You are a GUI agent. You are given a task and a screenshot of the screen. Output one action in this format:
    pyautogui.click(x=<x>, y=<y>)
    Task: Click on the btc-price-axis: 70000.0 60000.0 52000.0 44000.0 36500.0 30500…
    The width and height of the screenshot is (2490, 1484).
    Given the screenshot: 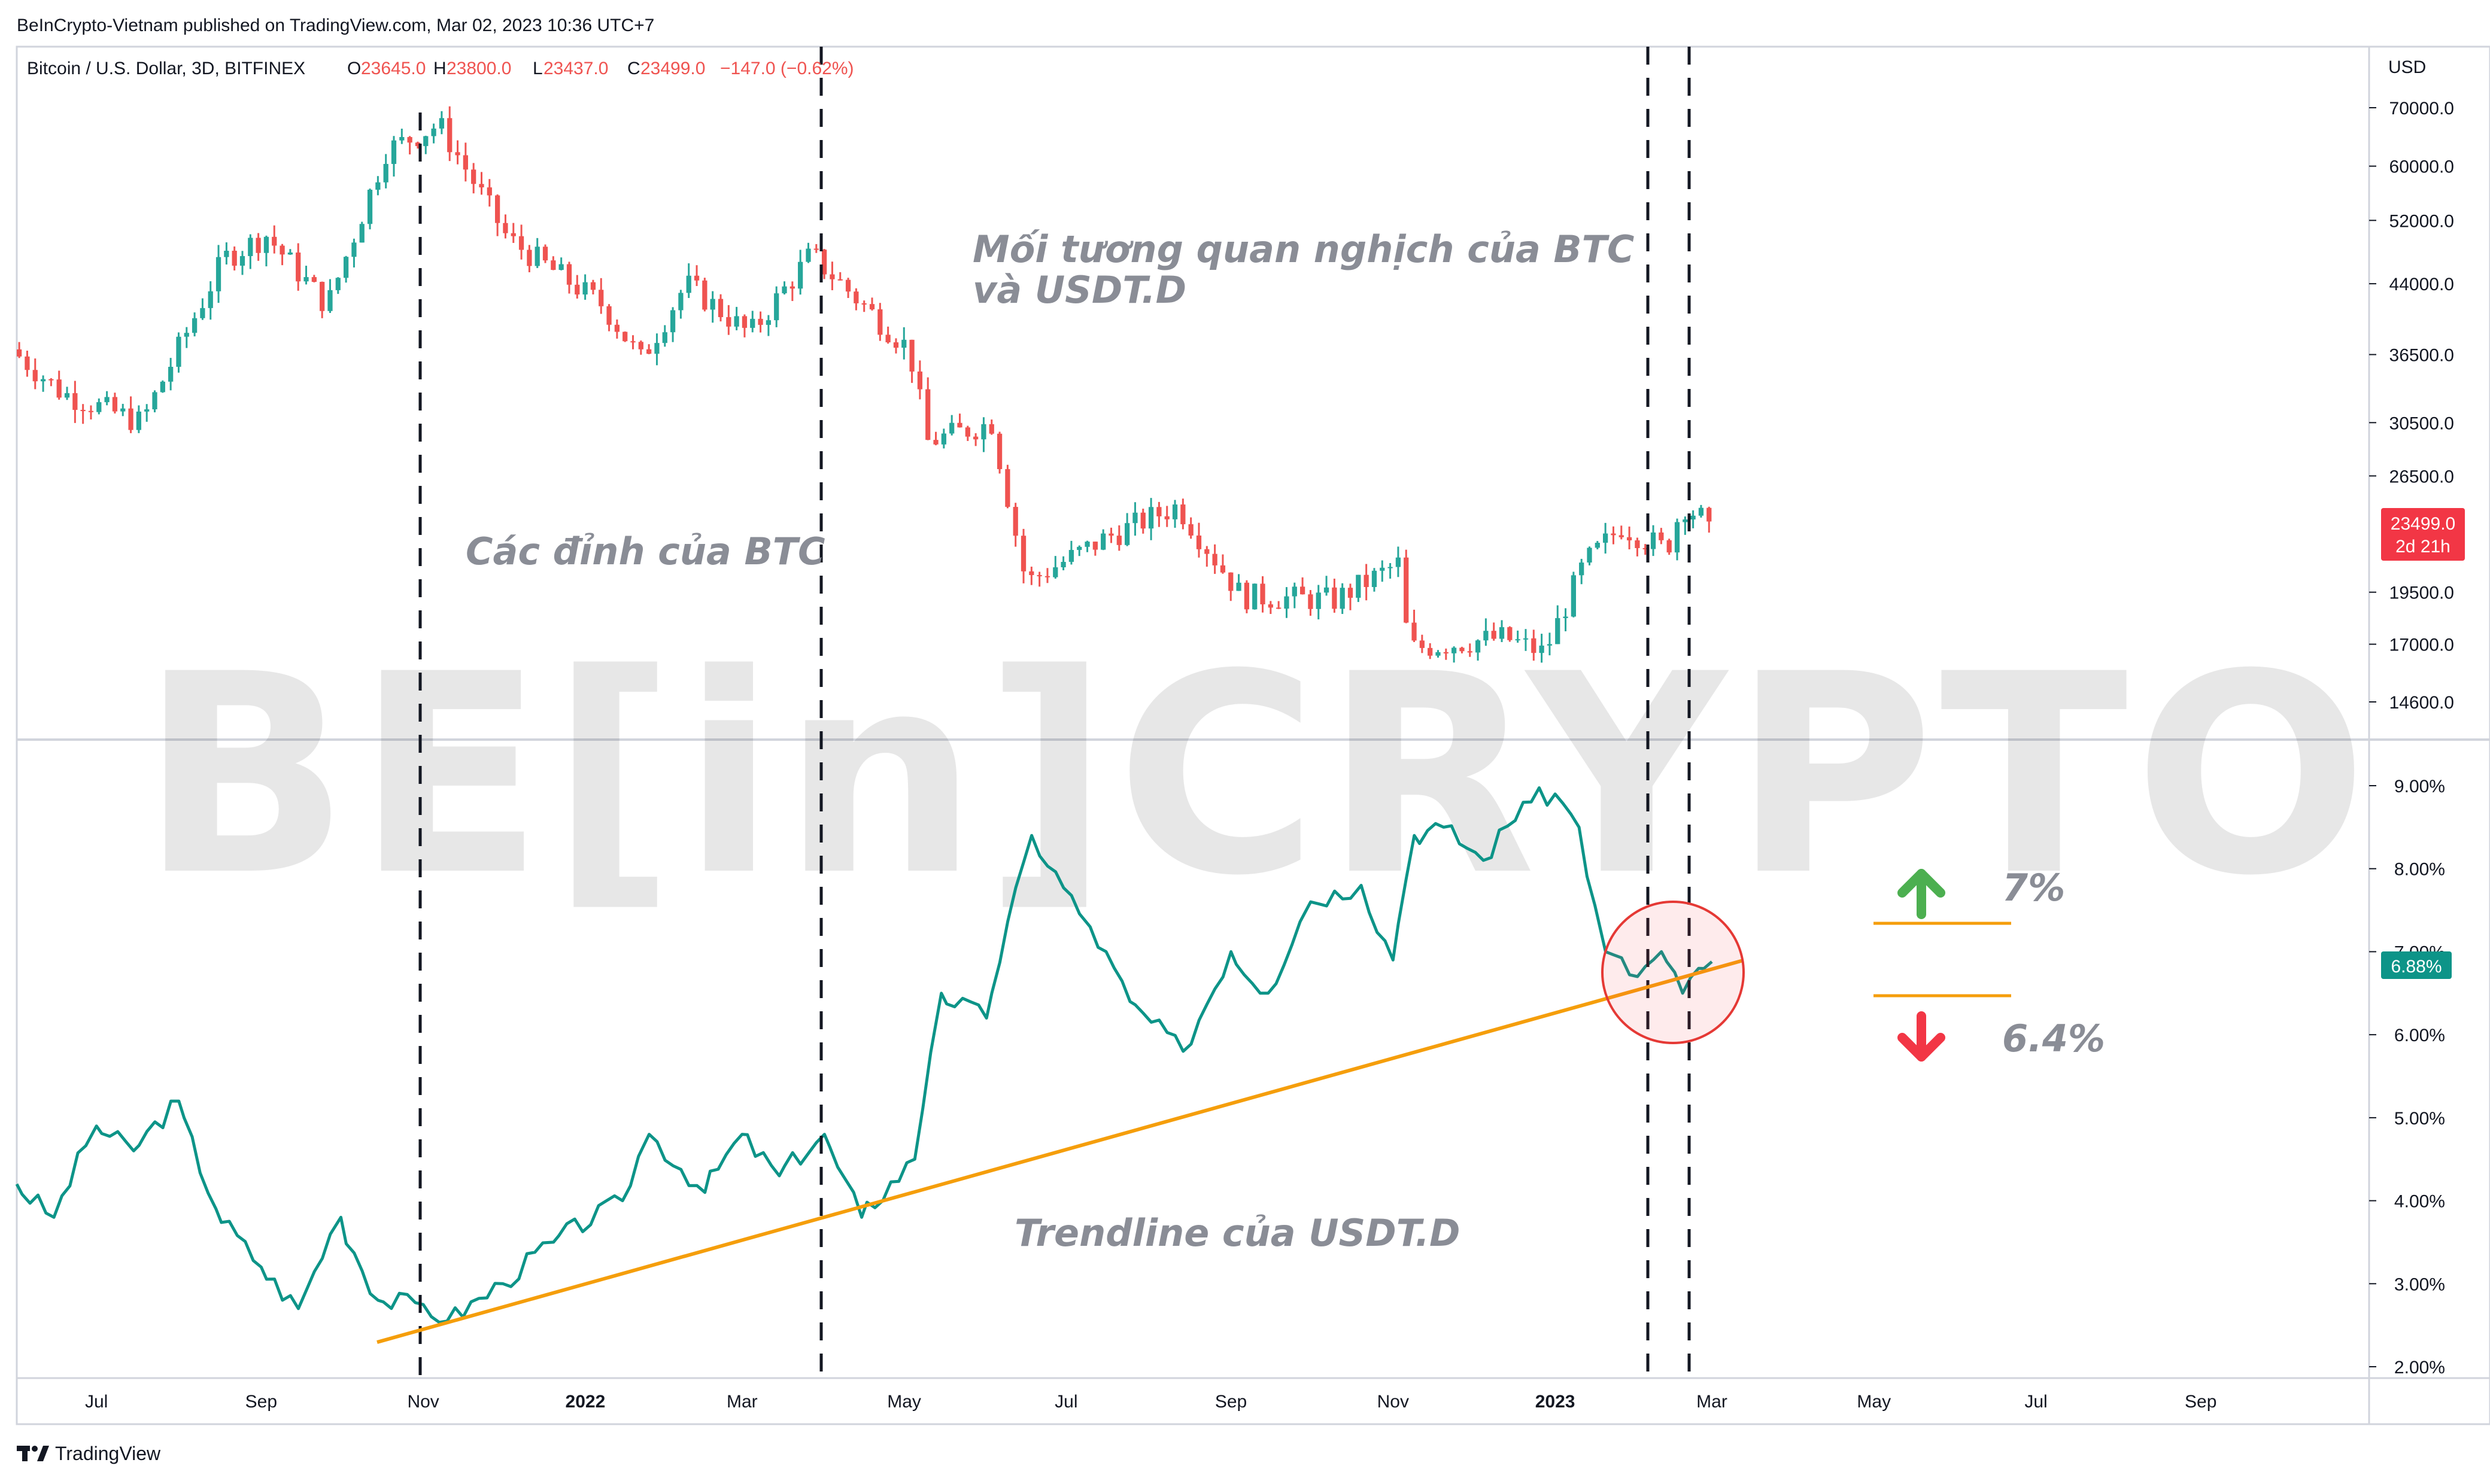 What is the action you would take?
    pyautogui.click(x=2411, y=406)
    